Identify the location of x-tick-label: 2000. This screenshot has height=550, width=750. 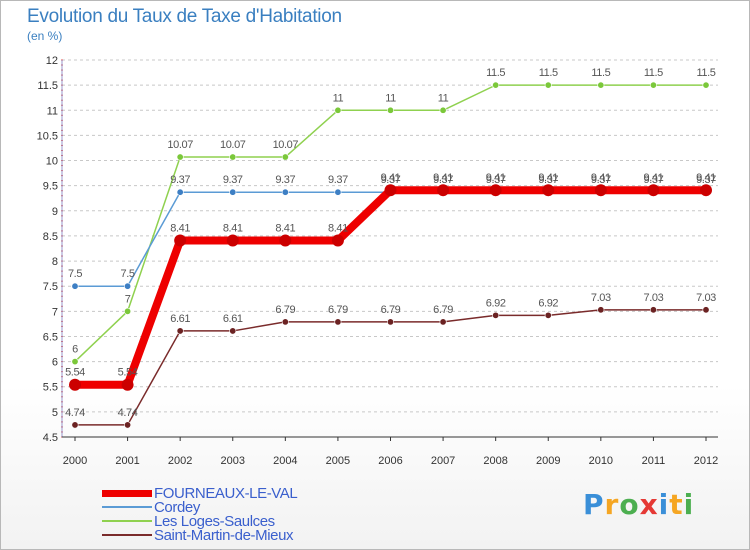
(75, 461).